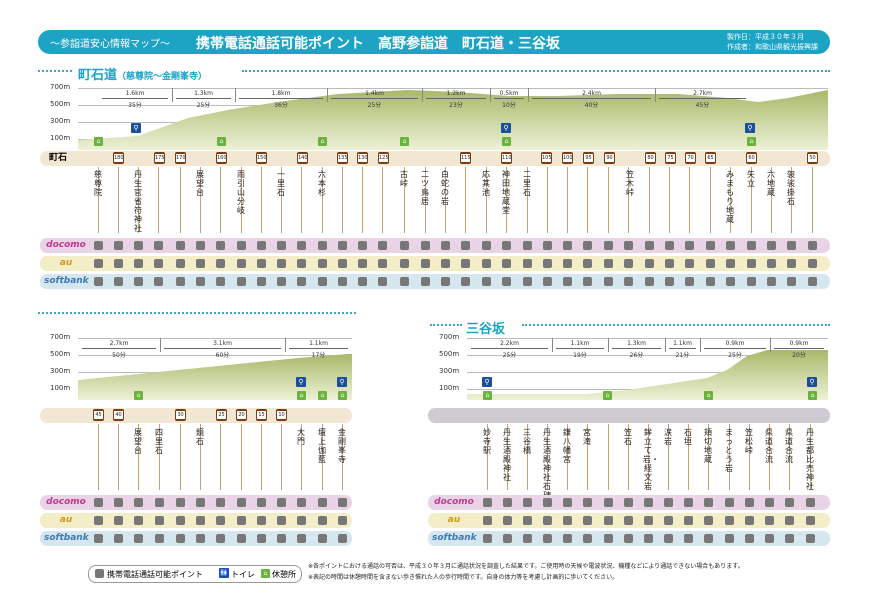 The width and height of the screenshot is (870, 615). I want to click on header-title: 携帯電話通話可能ポイント 高野参詣道 町石道・三谷坂, so click(378, 44).